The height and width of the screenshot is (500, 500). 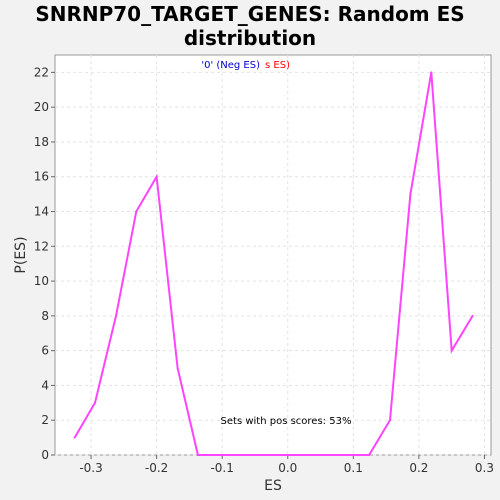 What do you see at coordinates (250, 38) in the screenshot?
I see `chart-title-line2: distribution` at bounding box center [250, 38].